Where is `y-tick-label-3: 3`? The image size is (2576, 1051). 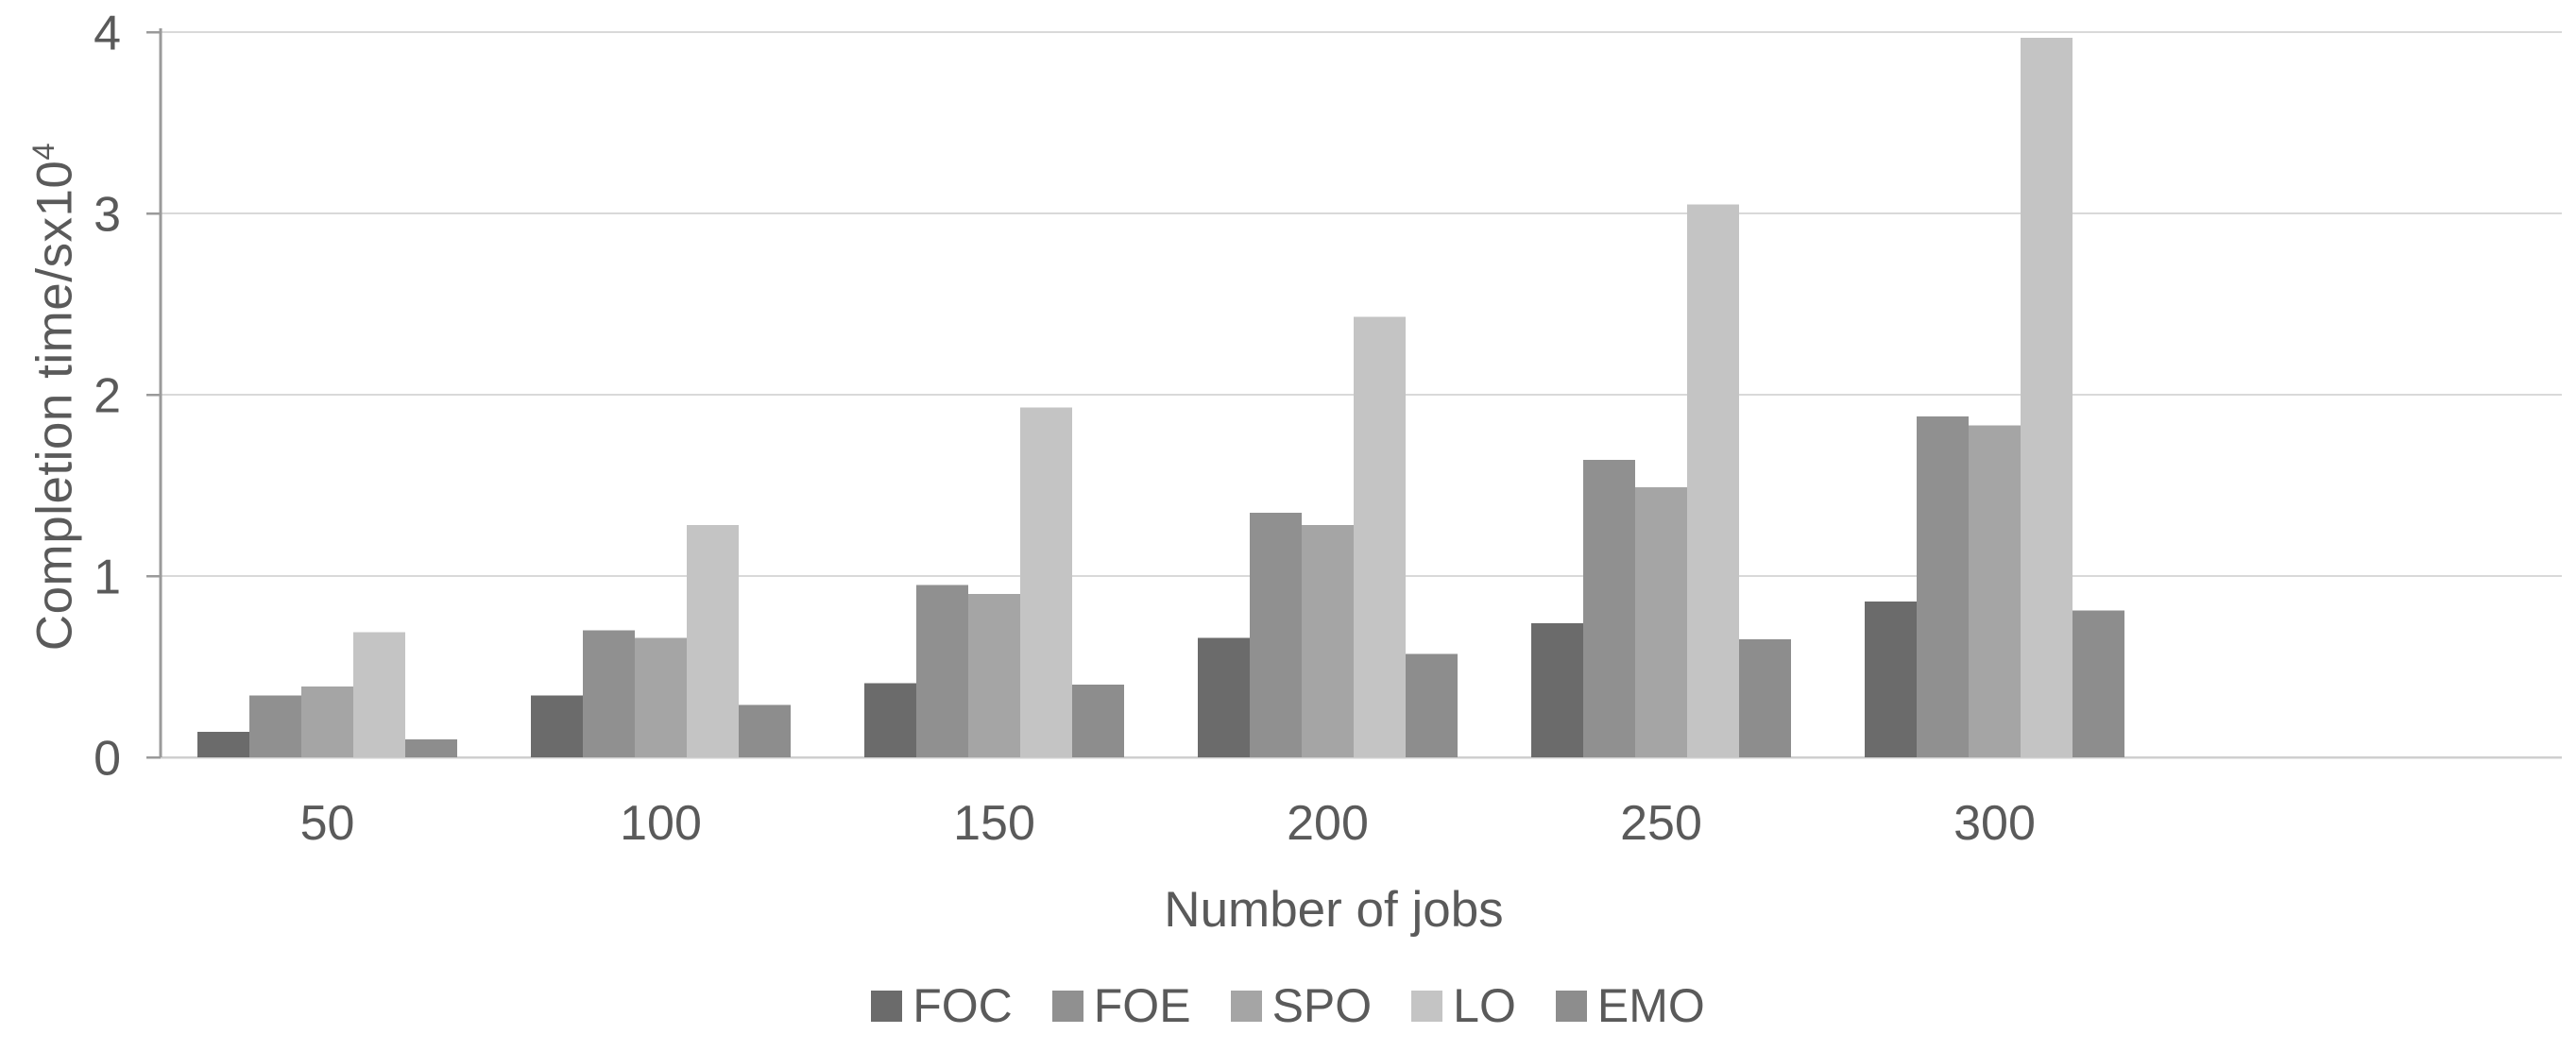 y-tick-label-3: 3 is located at coordinates (108, 215).